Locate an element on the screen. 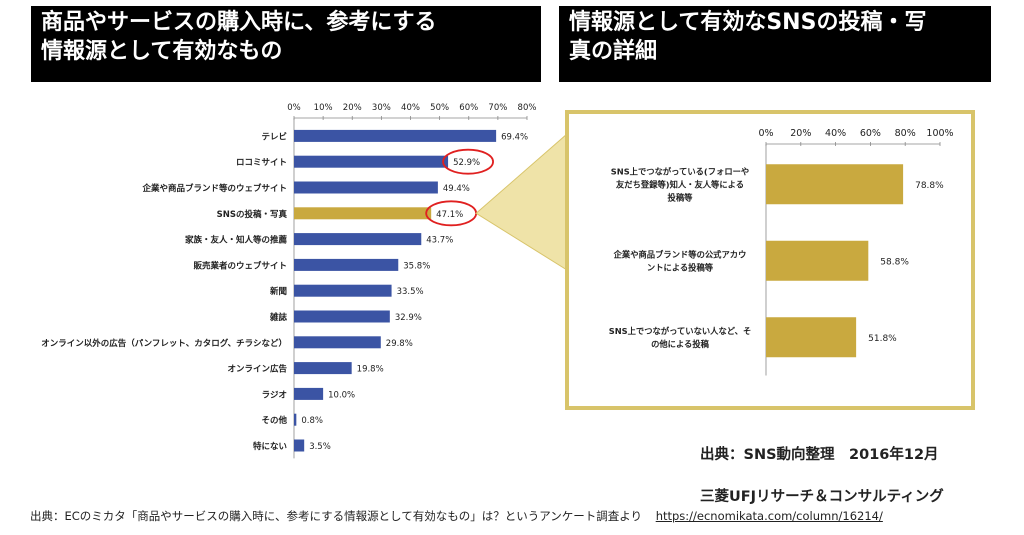  source-note: 出典：SNS動向整理 2016年12月 三菱UFJリサーチ＆コンサルティング is located at coordinates (822, 476).